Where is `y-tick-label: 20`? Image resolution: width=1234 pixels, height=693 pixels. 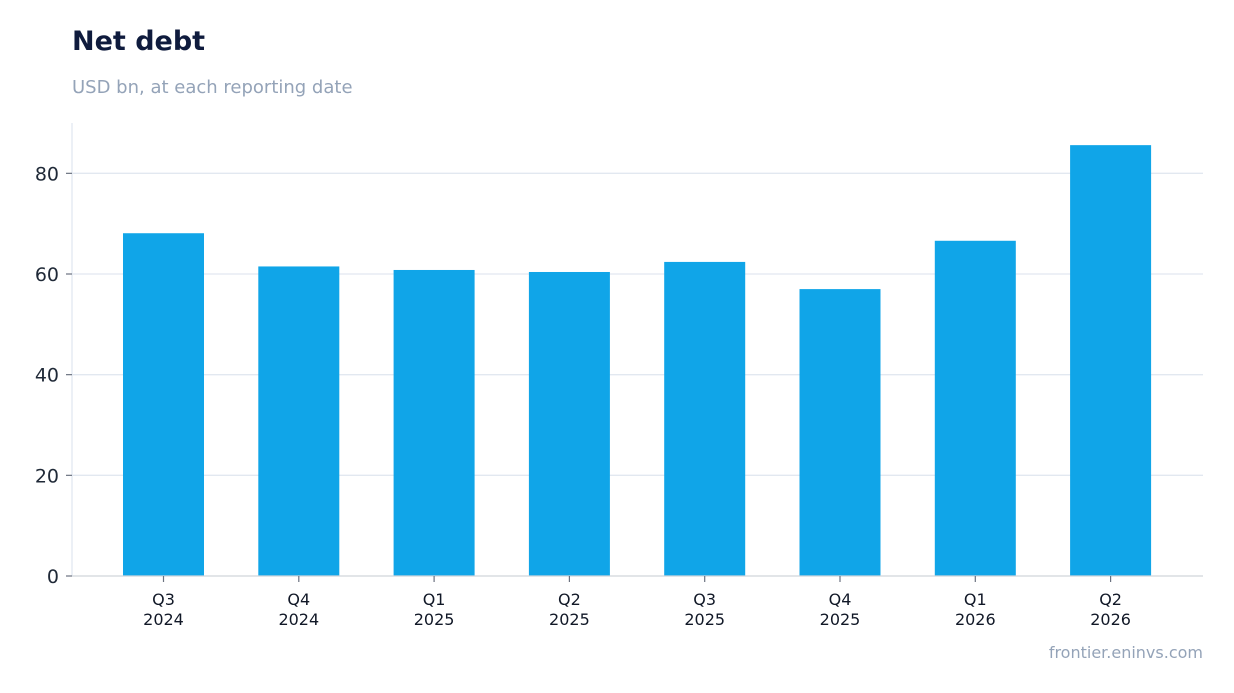
y-tick-label: 20 is located at coordinates (47, 476).